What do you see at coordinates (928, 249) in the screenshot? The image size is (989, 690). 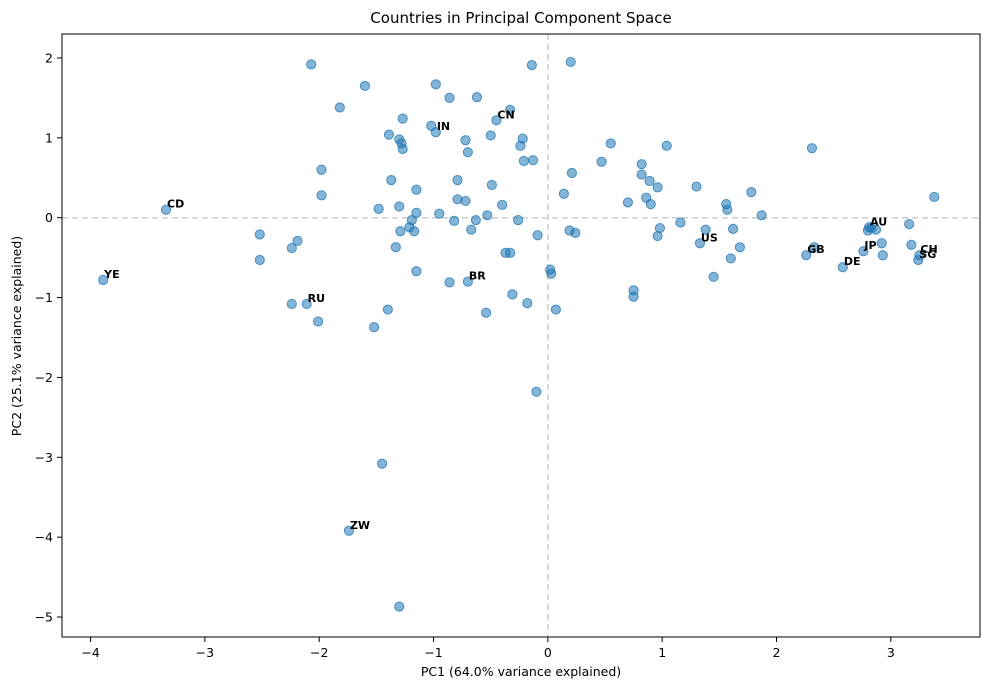 I see `point-label-ch: CH` at bounding box center [928, 249].